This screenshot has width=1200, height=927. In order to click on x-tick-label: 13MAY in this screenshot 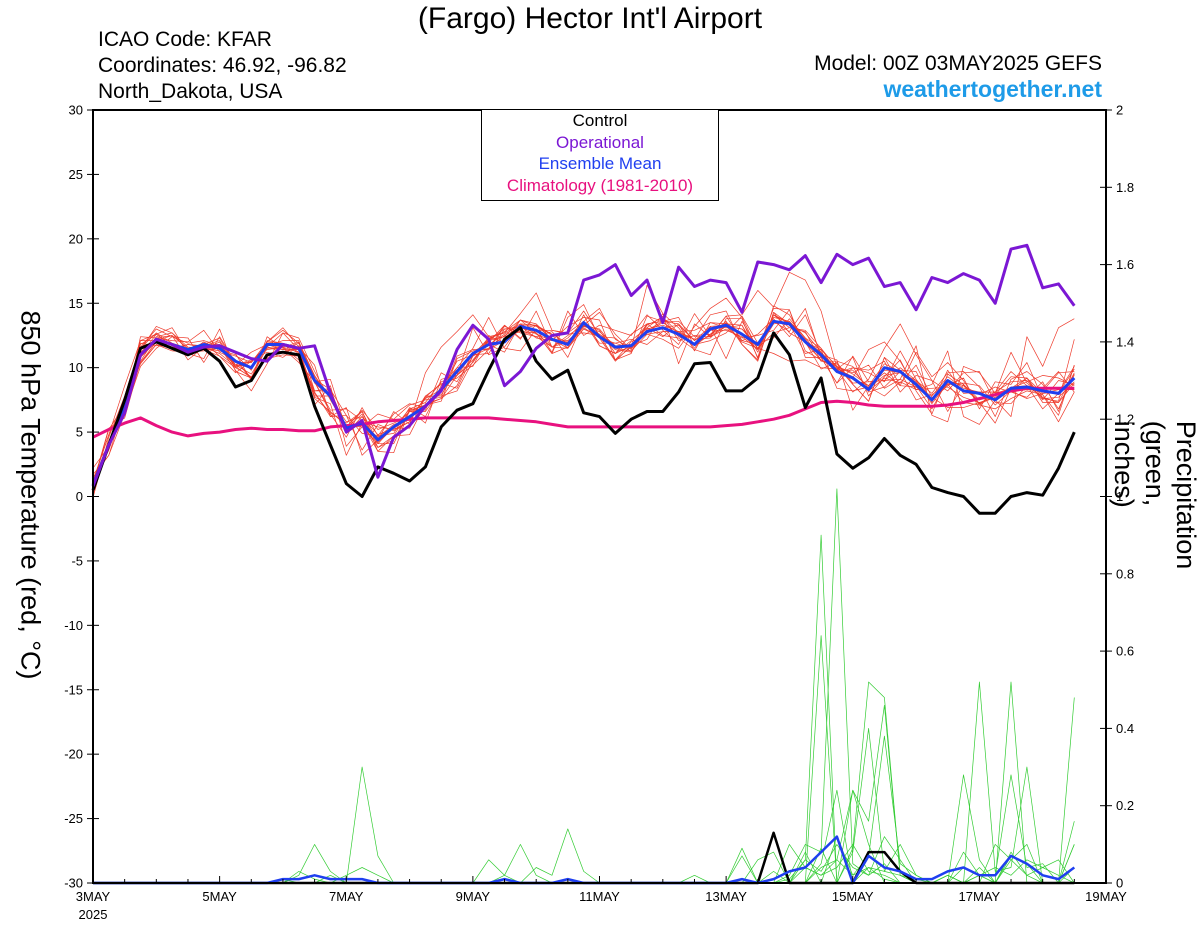, I will do `click(726, 896)`.